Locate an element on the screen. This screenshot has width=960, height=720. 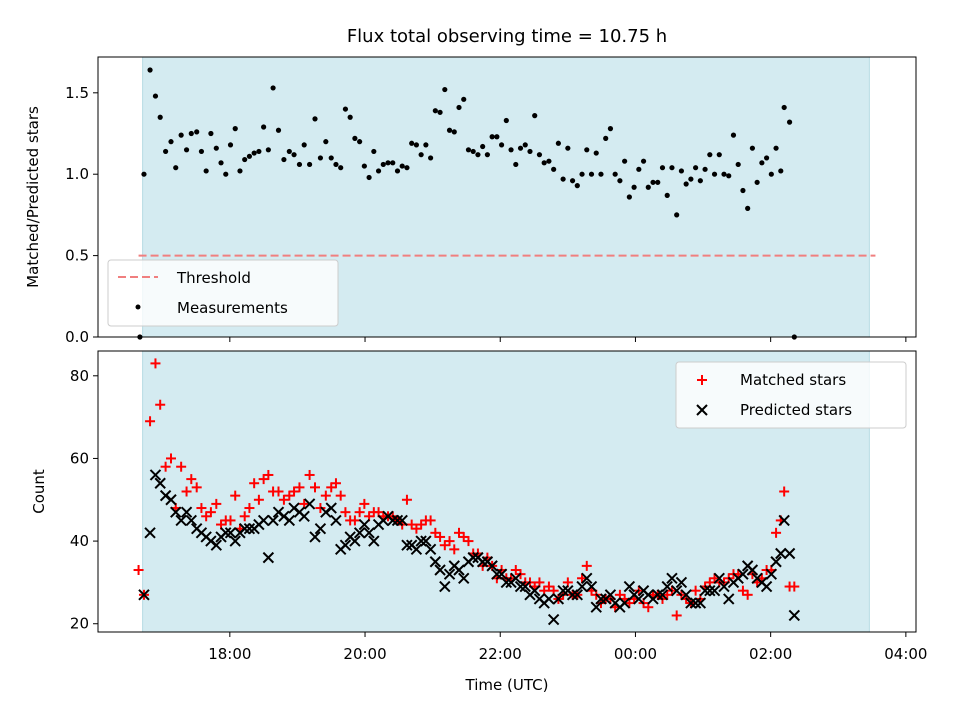
legend-predicted-label: Predicted stars is located at coordinates (796, 410).